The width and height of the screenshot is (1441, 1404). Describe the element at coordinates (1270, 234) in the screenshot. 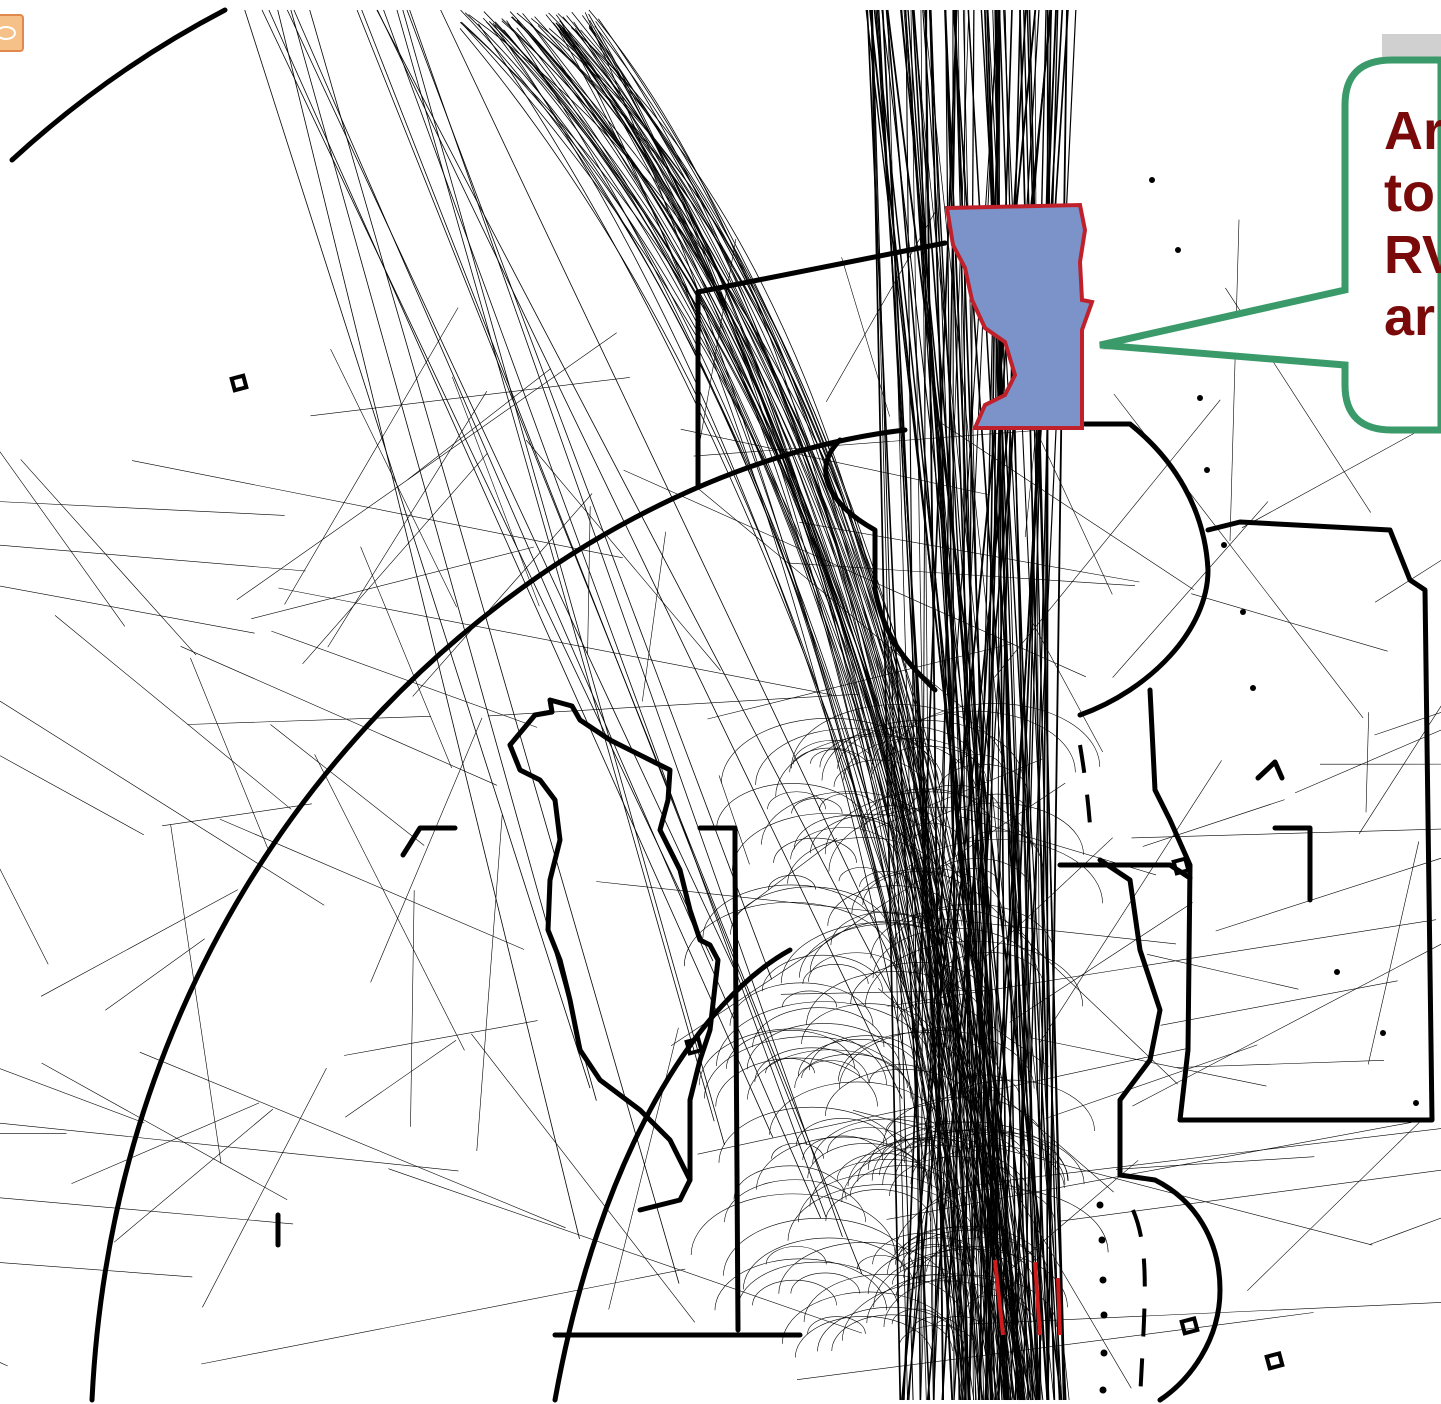

I see `callout-bubble` at that location.